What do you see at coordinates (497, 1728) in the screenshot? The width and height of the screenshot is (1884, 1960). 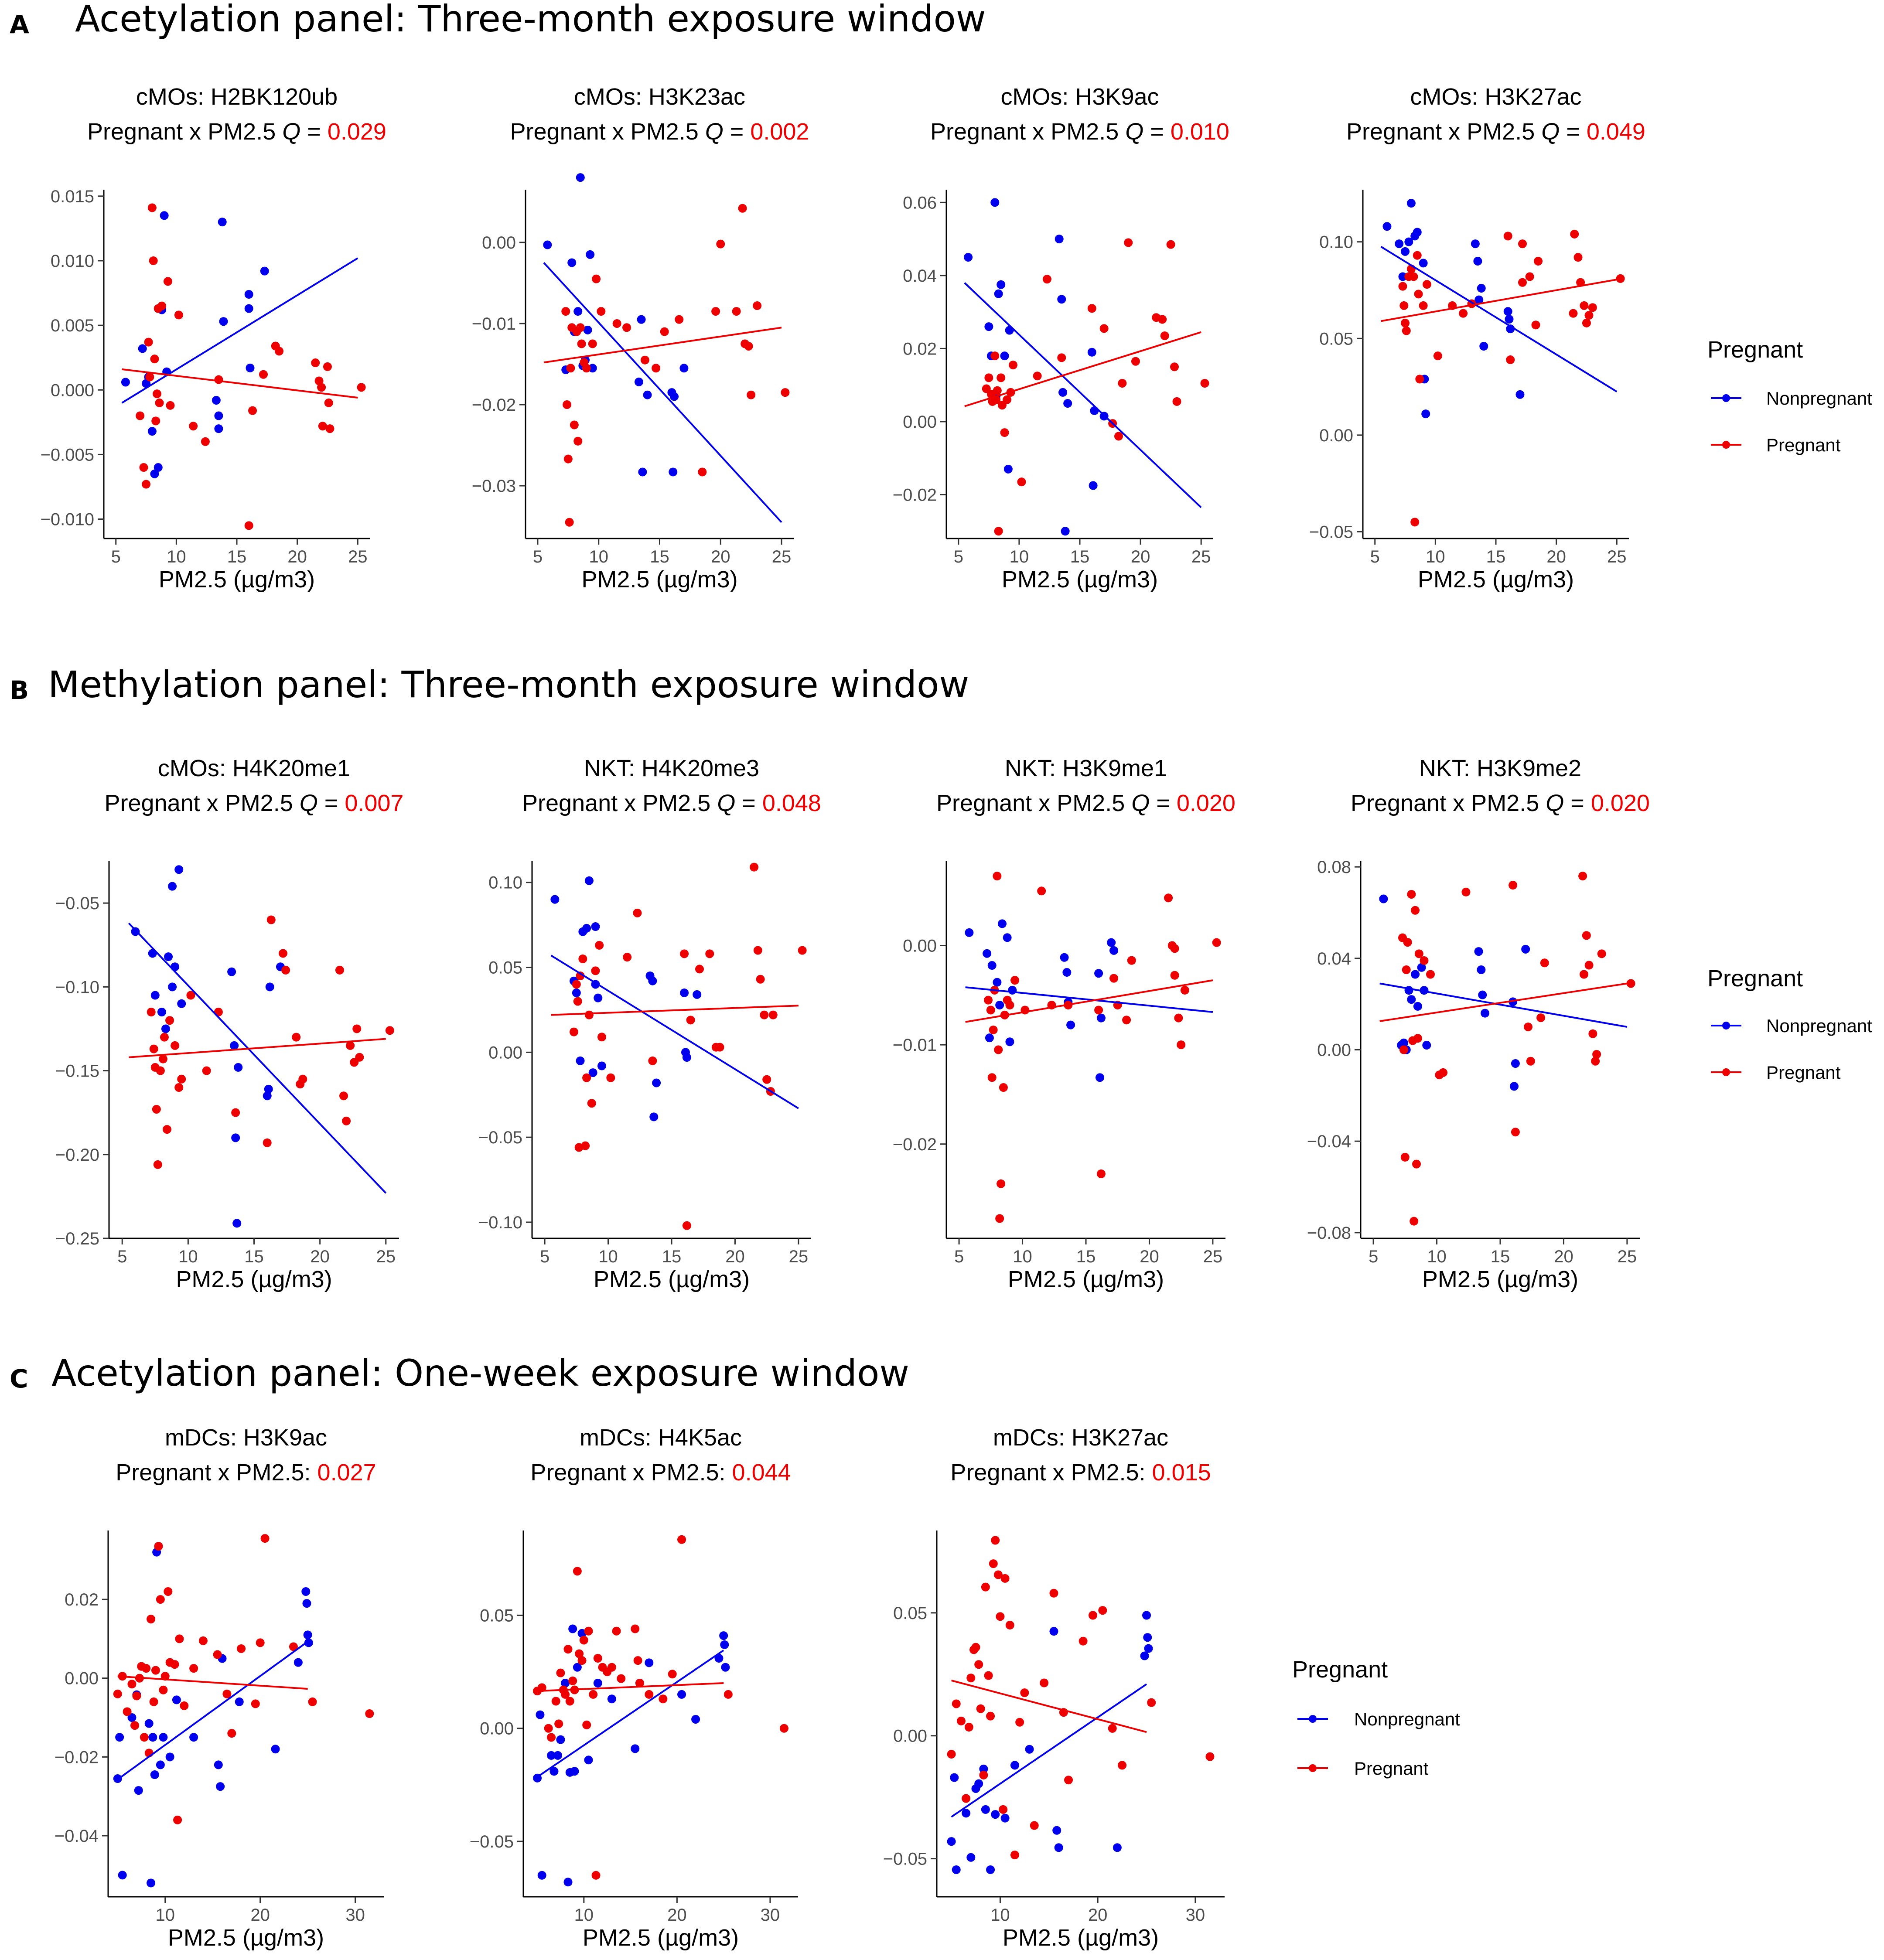 I see `y-tick-label: 0.00` at bounding box center [497, 1728].